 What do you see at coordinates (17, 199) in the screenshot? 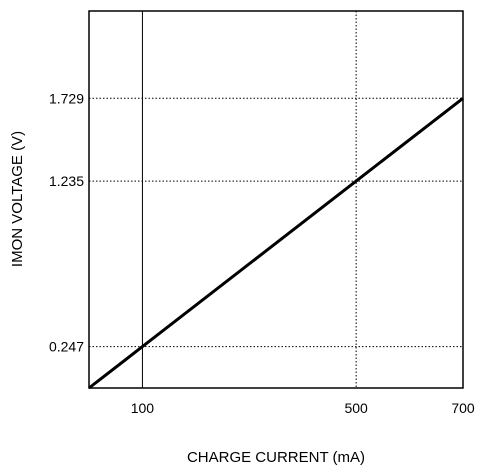
I see `y-axis-label: IMON VOLTAGE (V)` at bounding box center [17, 199].